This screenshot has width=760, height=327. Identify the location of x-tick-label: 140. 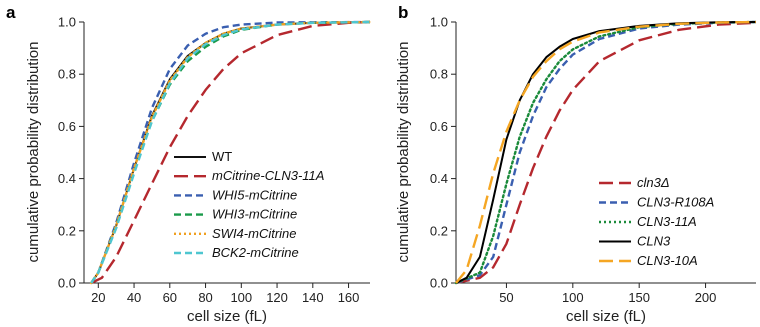
(313, 297).